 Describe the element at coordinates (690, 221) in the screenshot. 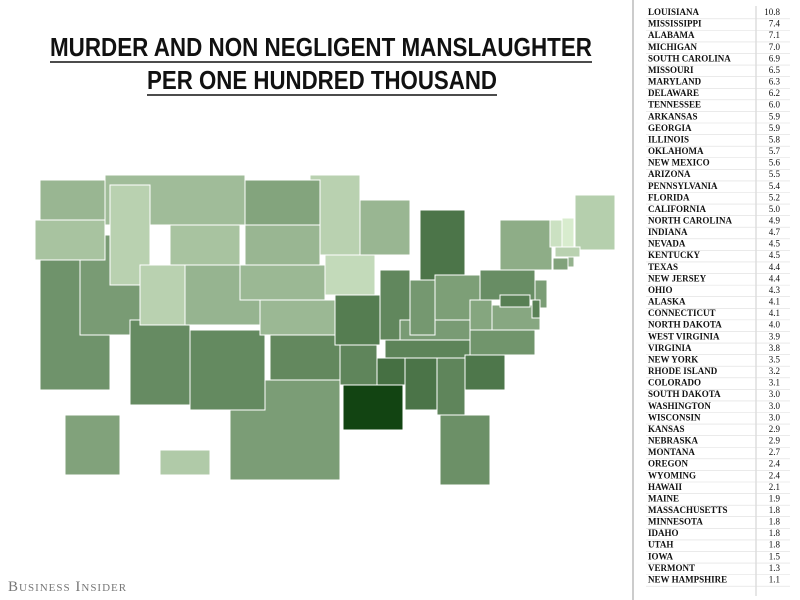

I see `state-name: NORTH CAROLINA` at that location.